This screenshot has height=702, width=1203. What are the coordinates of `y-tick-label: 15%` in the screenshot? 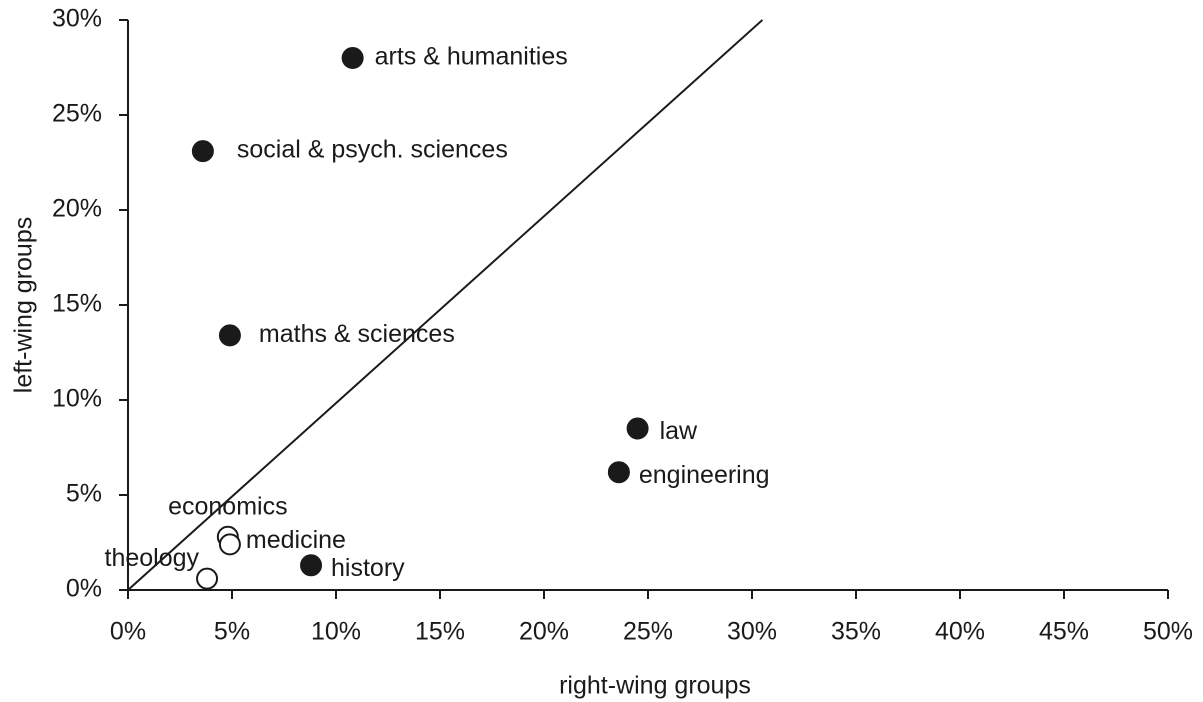 It's located at (77, 304).